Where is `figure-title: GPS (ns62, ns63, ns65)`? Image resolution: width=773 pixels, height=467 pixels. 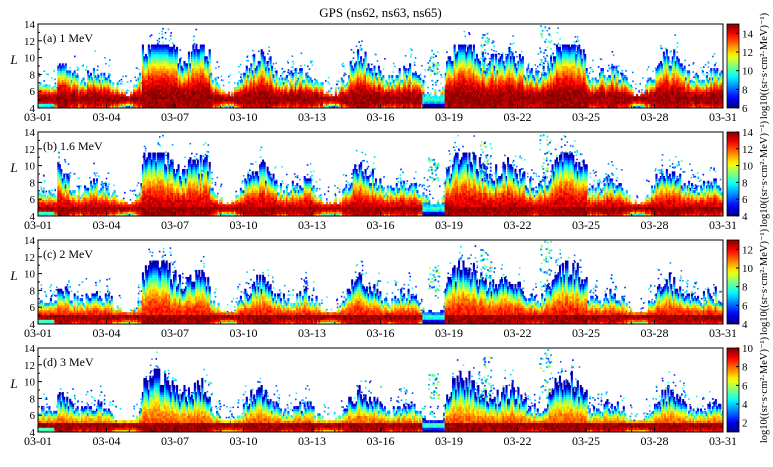 figure-title: GPS (ns62, ns63, ns65) is located at coordinates (380, 12).